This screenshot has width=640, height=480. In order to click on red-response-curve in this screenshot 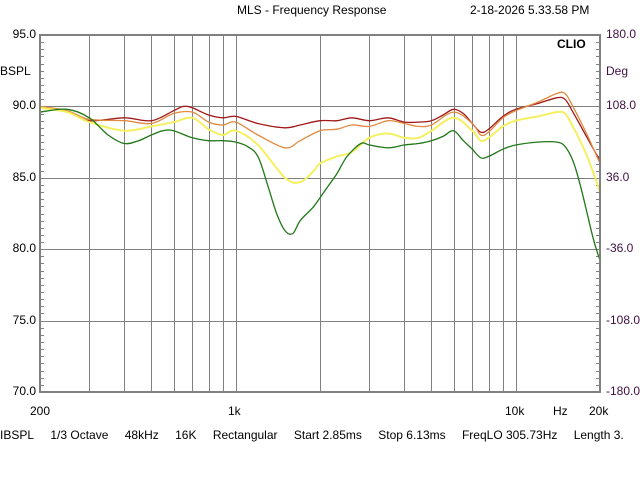, I will do `click(320, 129)`.